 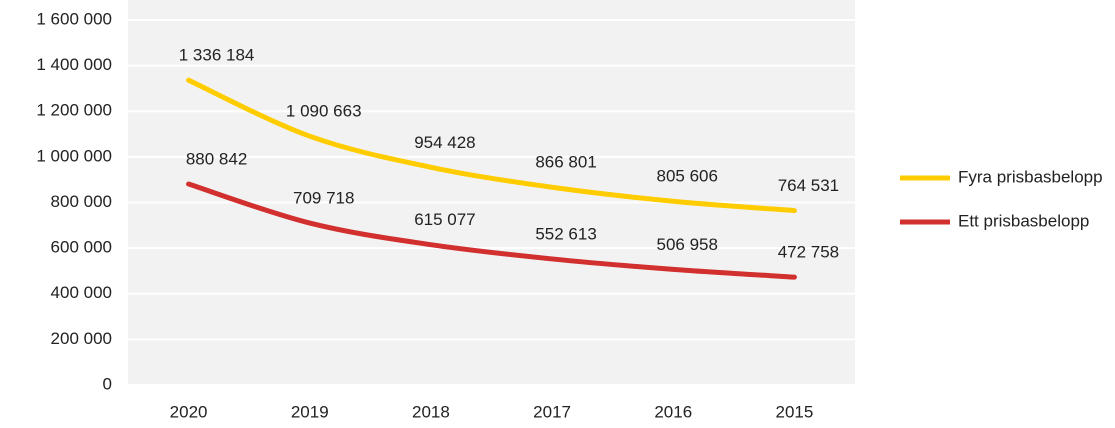 I want to click on y-tick-label: 200 000, so click(x=81, y=338).